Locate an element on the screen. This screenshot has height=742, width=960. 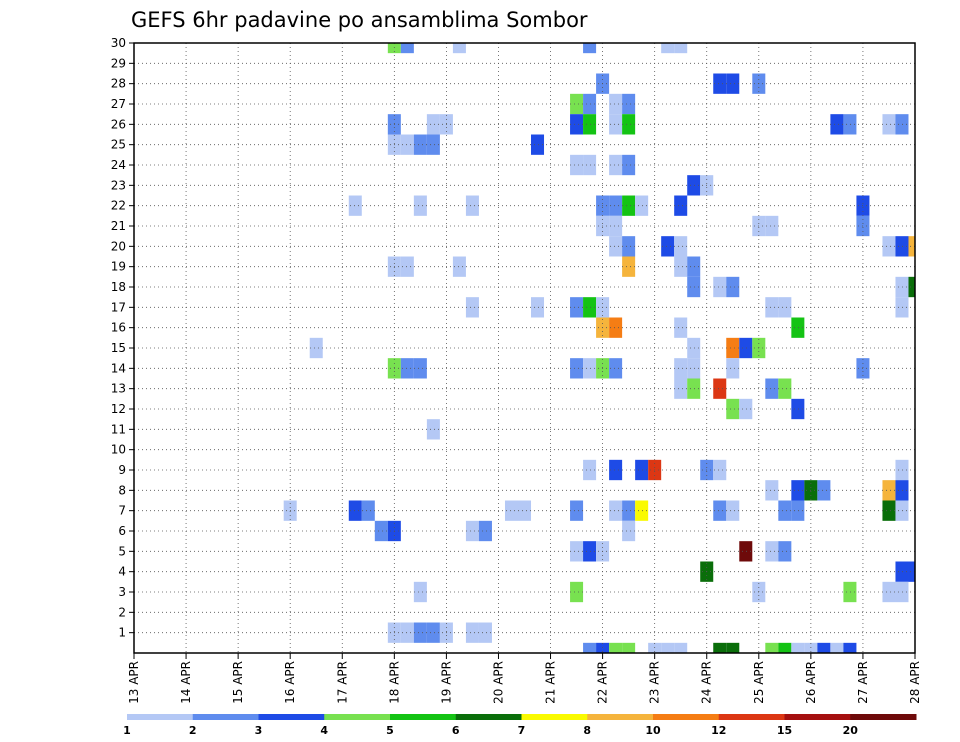
x-tick-label: 24 APR is located at coordinates (707, 682).